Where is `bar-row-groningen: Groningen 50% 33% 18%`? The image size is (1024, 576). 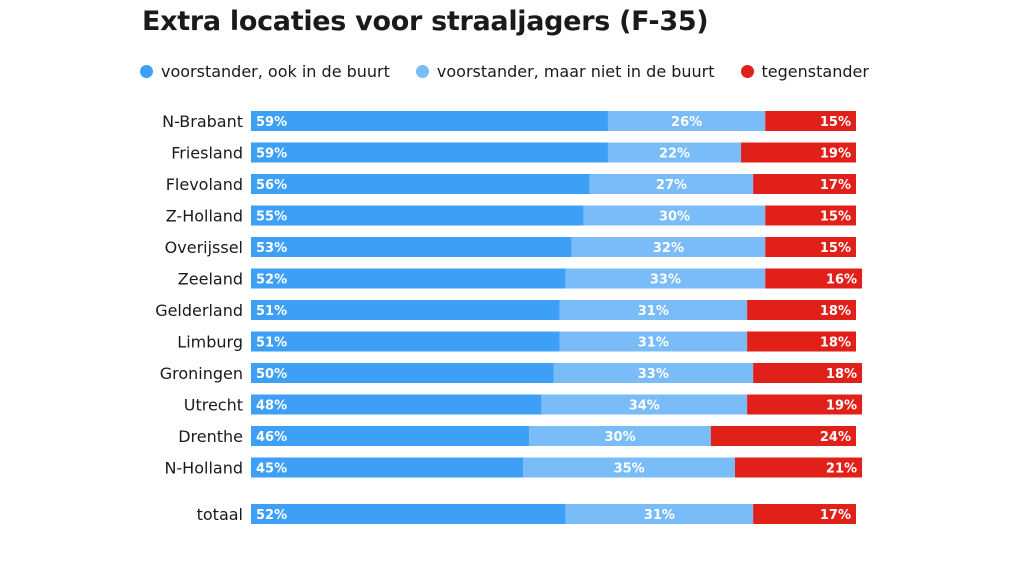
bar-row-groningen: Groningen 50% 33% 18% is located at coordinates (511, 373).